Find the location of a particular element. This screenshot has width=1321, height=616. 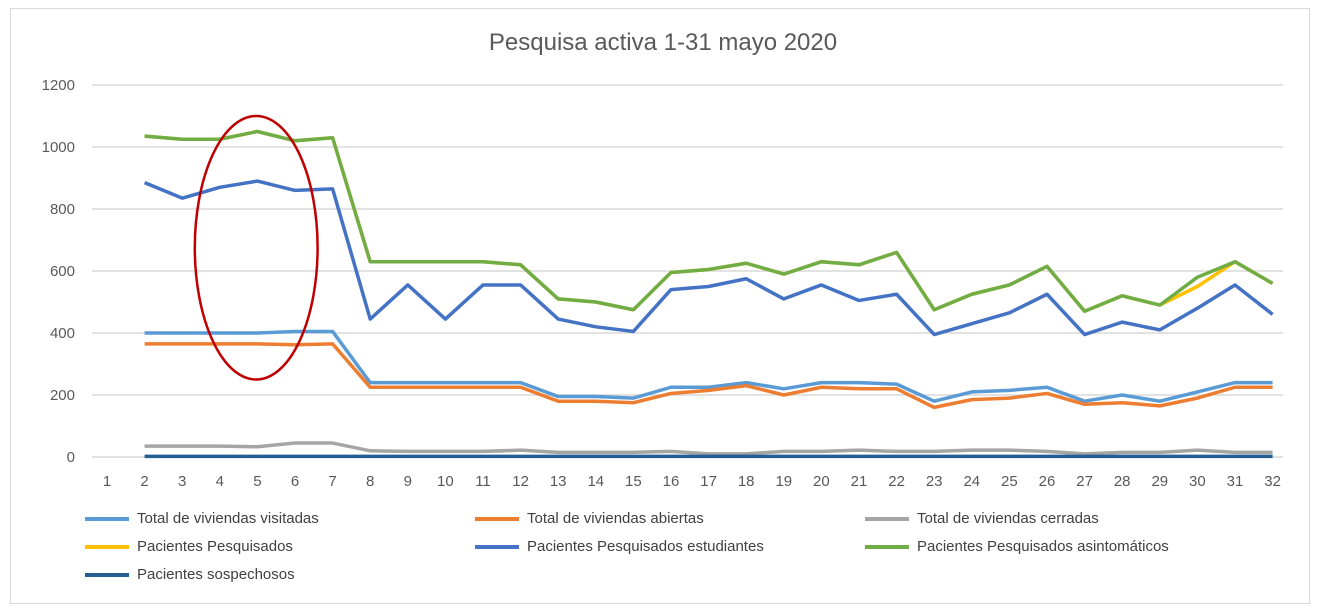

x-tick-label: 6 is located at coordinates (295, 481).